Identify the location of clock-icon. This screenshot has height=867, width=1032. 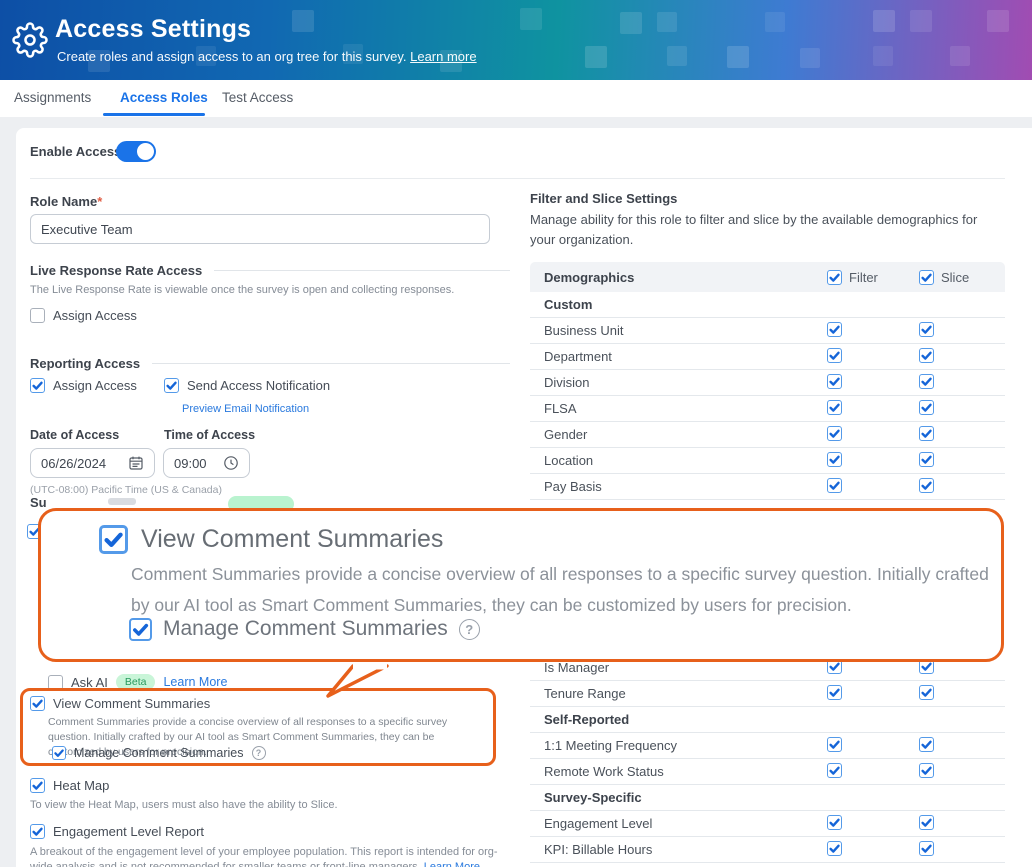
(231, 463).